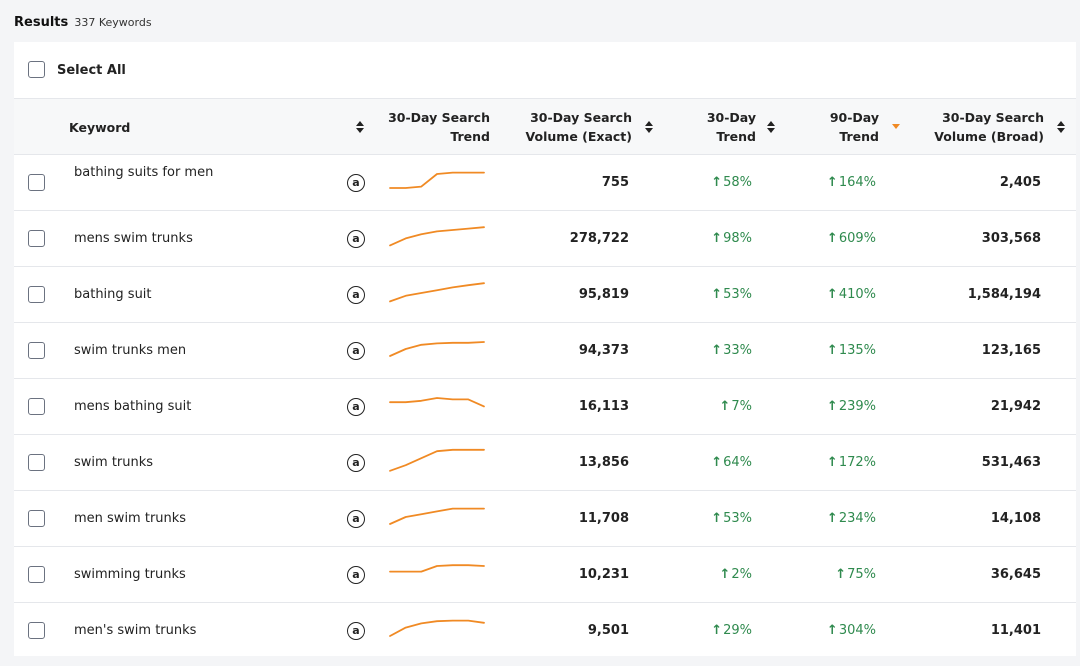 The image size is (1080, 666). I want to click on sort-keyword-icon, so click(360, 127).